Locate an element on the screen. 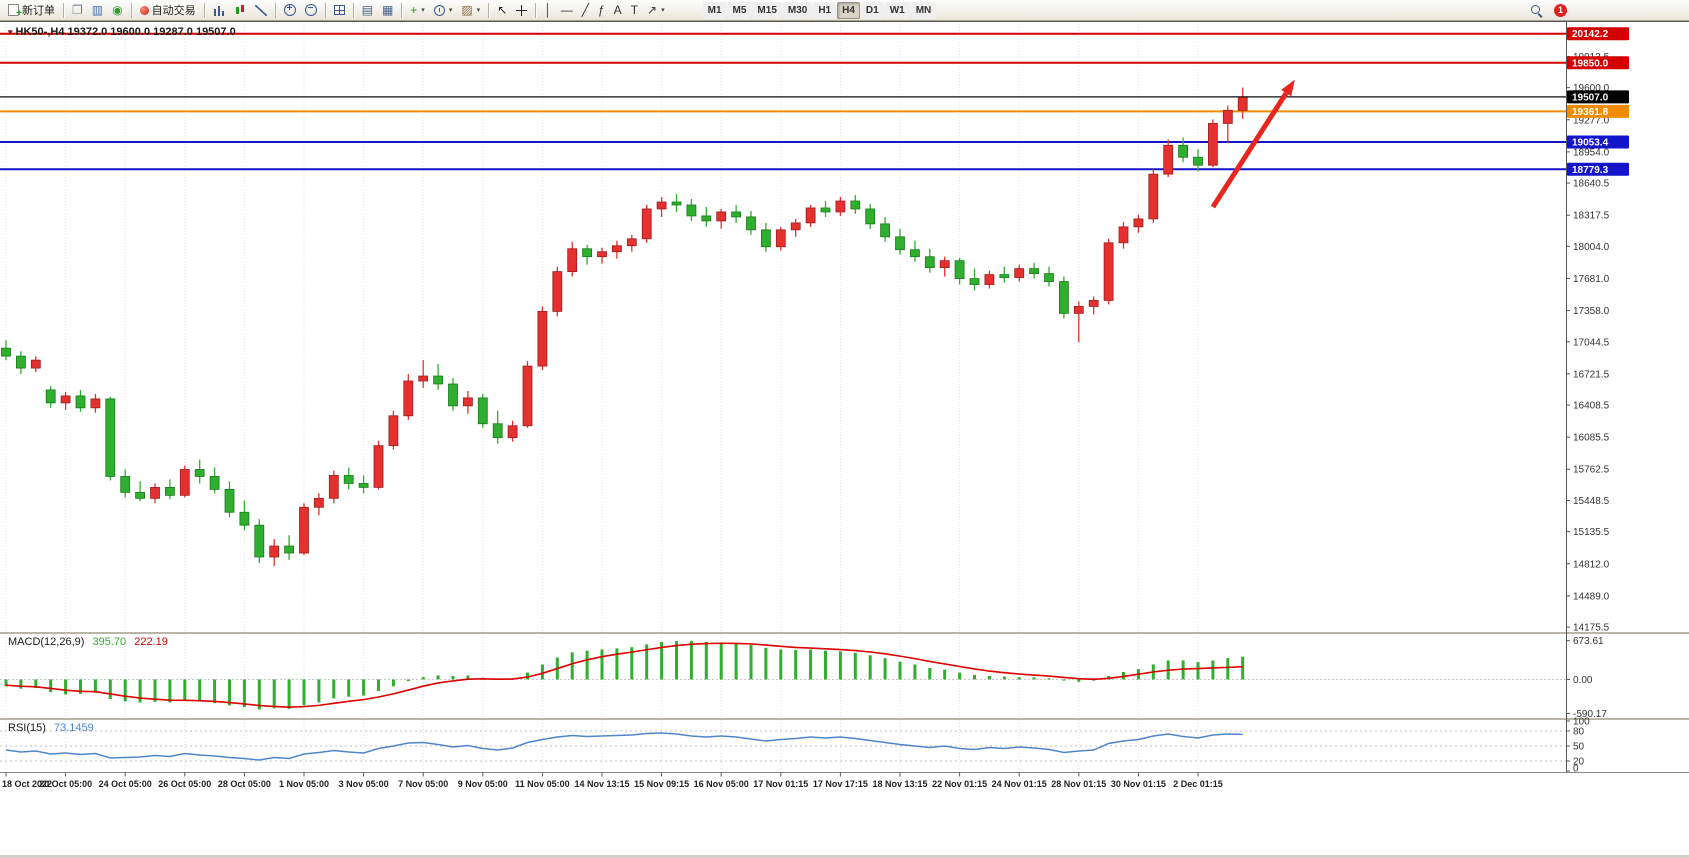 Image resolution: width=1689 pixels, height=858 pixels. time-label: 9 Nov 05:00 is located at coordinates (483, 784).